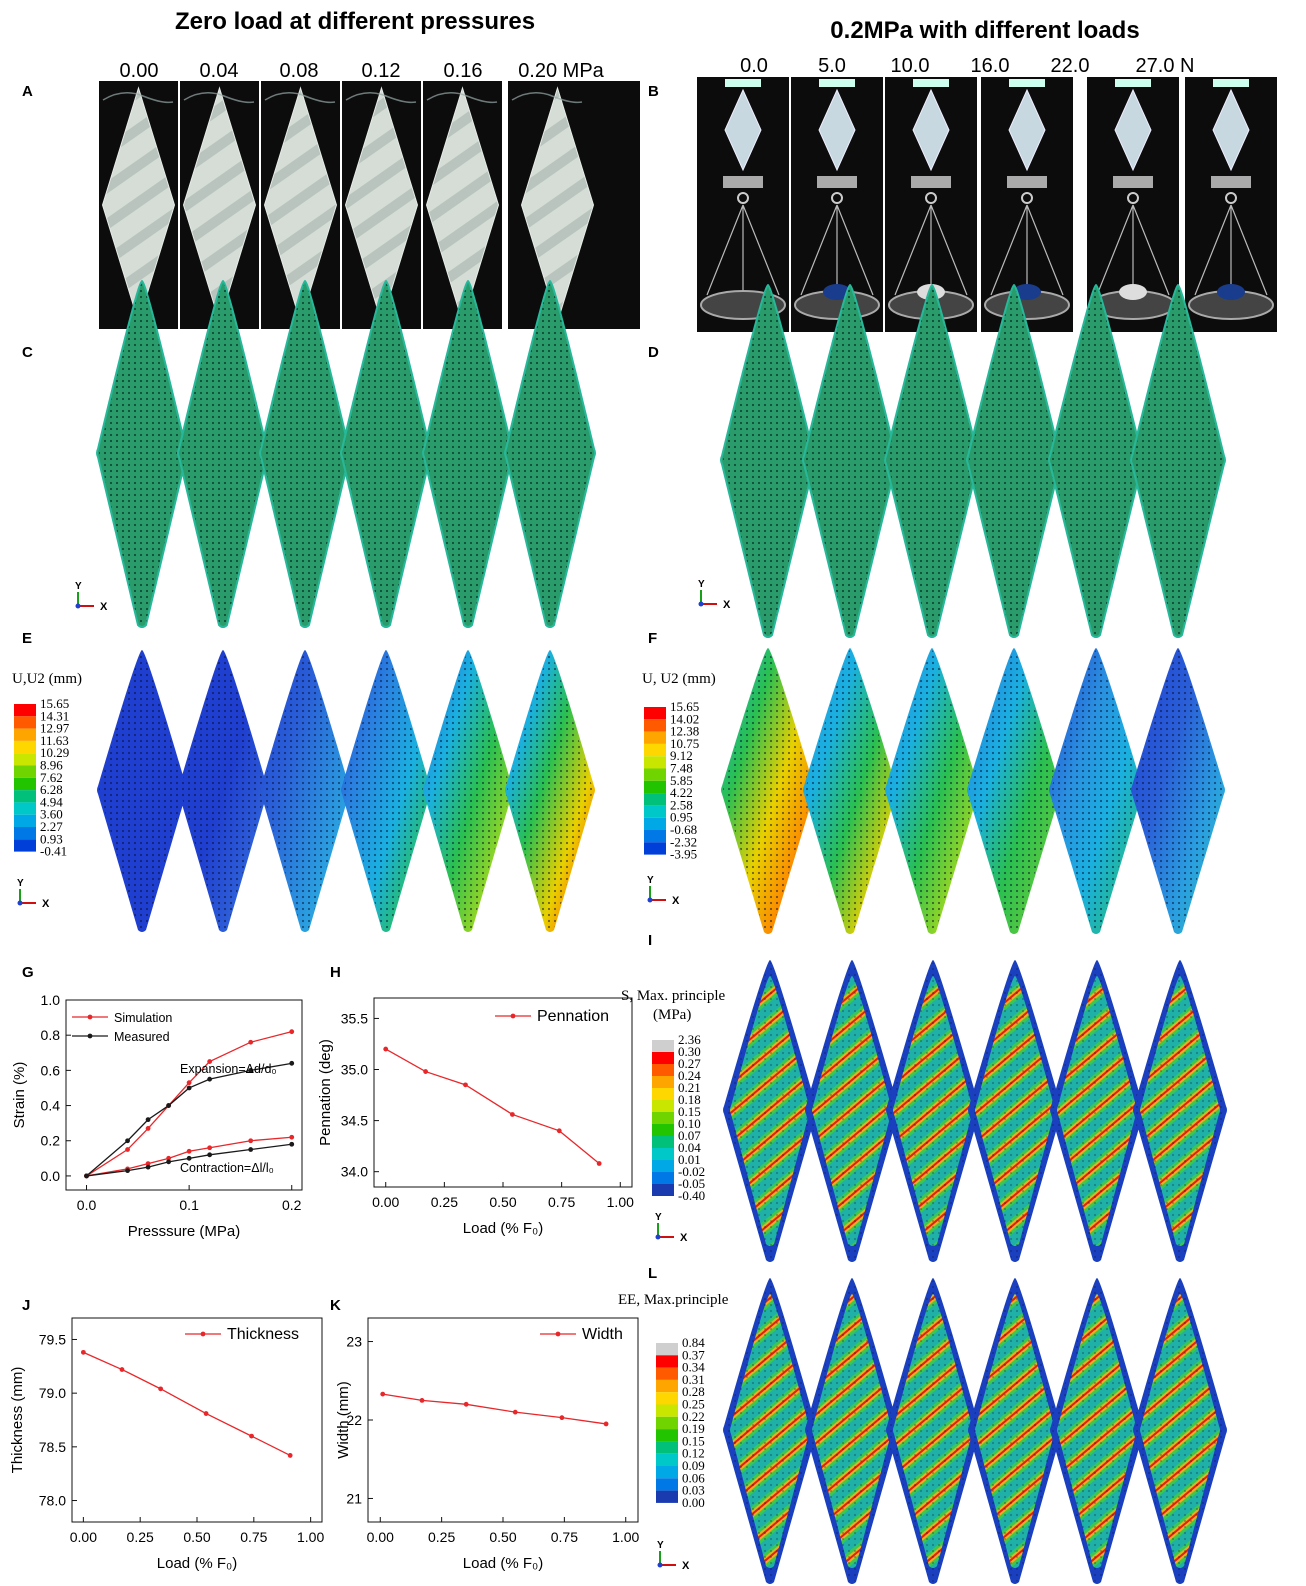 This screenshot has width=1306, height=1586. What do you see at coordinates (52, 1447) in the screenshot?
I see `y-tick-label: 78.5` at bounding box center [52, 1447].